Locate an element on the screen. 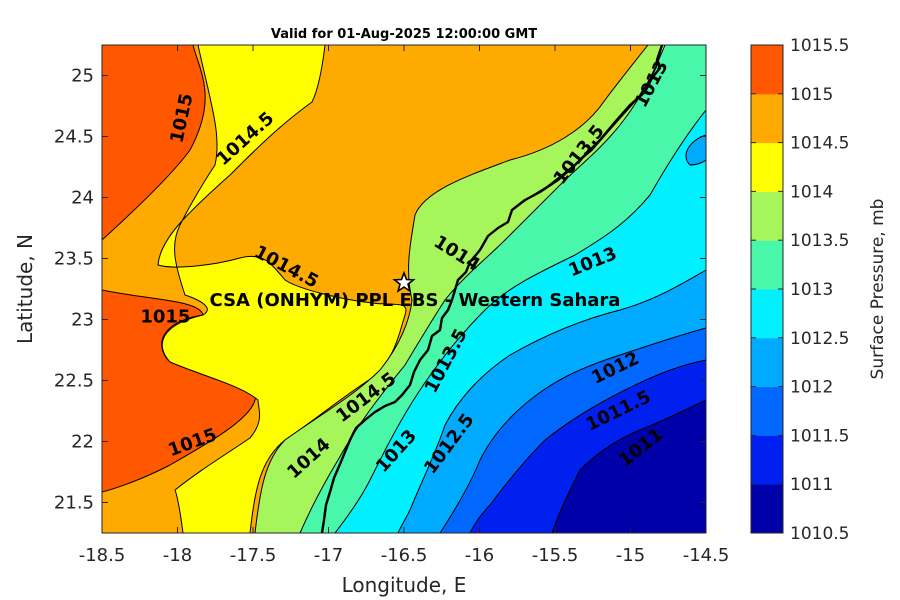  colorbar-label: Surface Pressure, mb is located at coordinates (878, 289).